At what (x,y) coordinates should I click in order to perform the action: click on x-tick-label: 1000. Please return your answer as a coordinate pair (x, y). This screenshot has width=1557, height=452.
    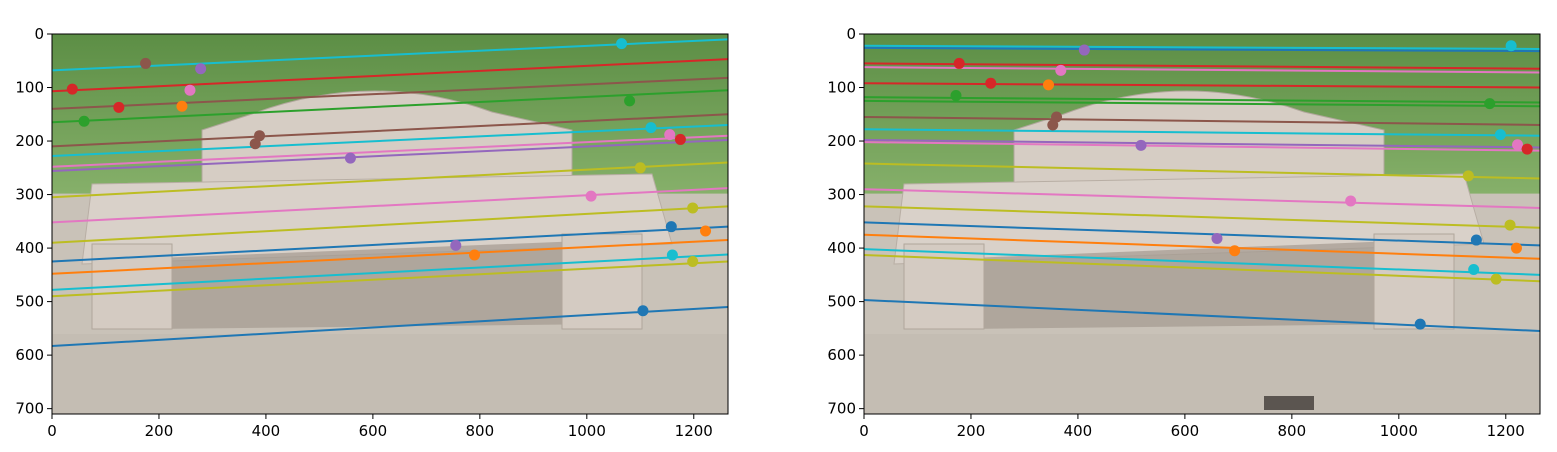
    Looking at the image, I should click on (587, 431).